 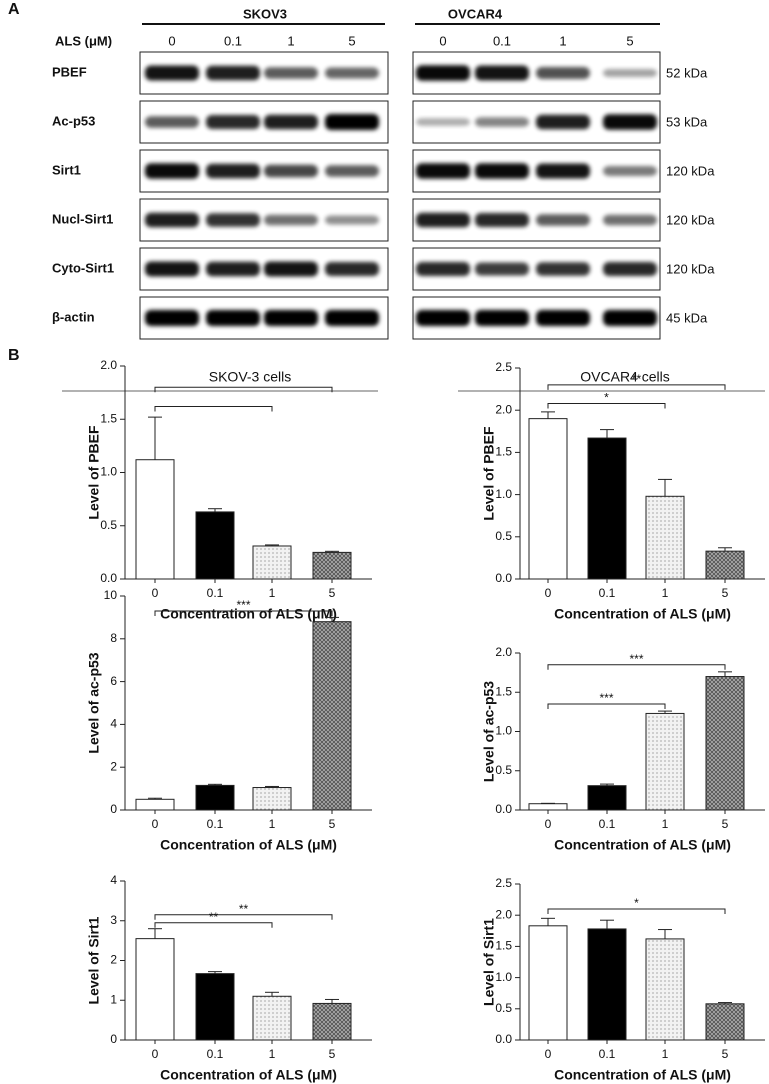 I want to click on dose-label: ALS (μM), so click(x=83, y=40).